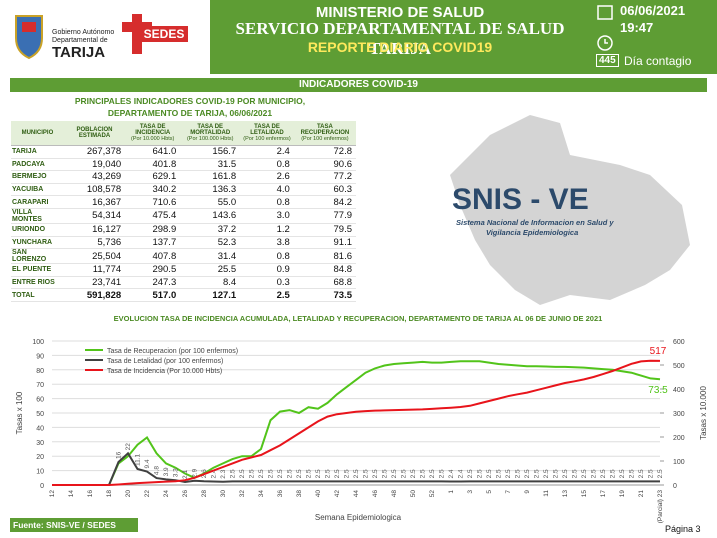 Image resolution: width=717 pixels, height=538 pixels. What do you see at coordinates (356, 494) in the screenshot?
I see `x-tick-label: 44` at bounding box center [356, 494].